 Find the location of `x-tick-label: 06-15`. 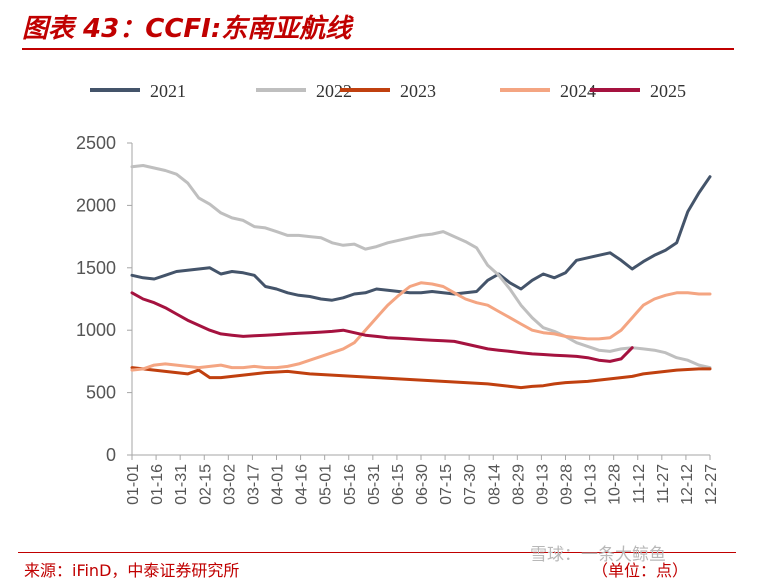

x-tick-label: 06-15 is located at coordinates (398, 484).